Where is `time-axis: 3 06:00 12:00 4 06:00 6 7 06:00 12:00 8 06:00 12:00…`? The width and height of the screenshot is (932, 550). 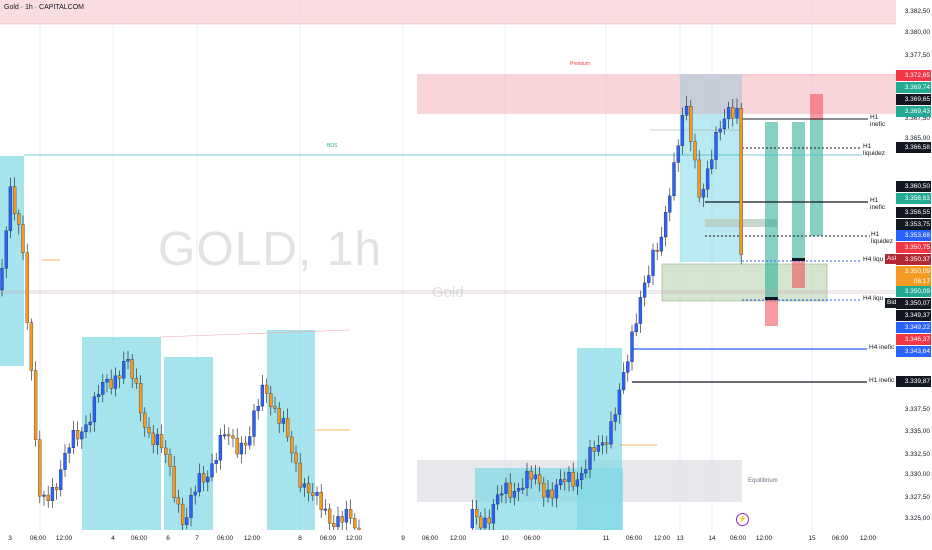 time-axis: 3 06:00 12:00 4 06:00 6 7 06:00 12:00 8 06:00 12:00… is located at coordinates (448, 540).